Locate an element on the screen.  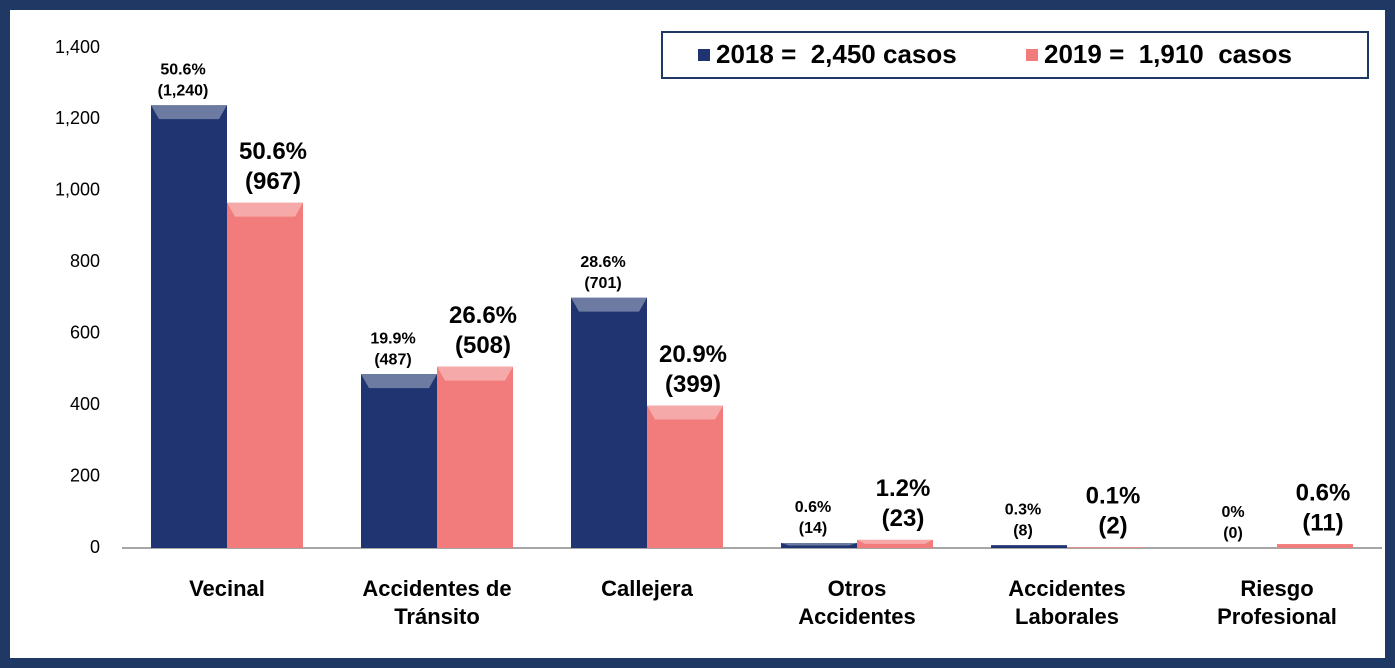
value-label: (14) is located at coordinates (813, 528).